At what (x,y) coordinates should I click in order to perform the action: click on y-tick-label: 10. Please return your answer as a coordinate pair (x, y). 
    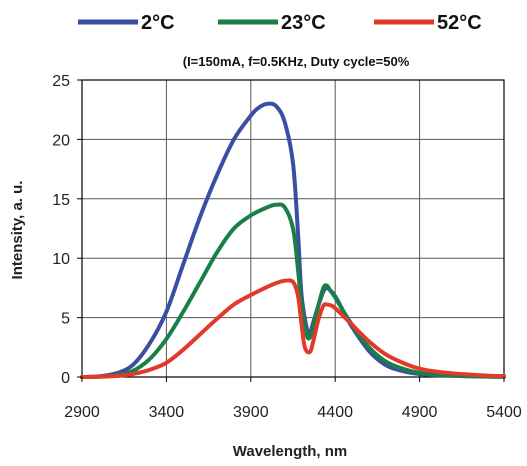
    Looking at the image, I should click on (61, 259).